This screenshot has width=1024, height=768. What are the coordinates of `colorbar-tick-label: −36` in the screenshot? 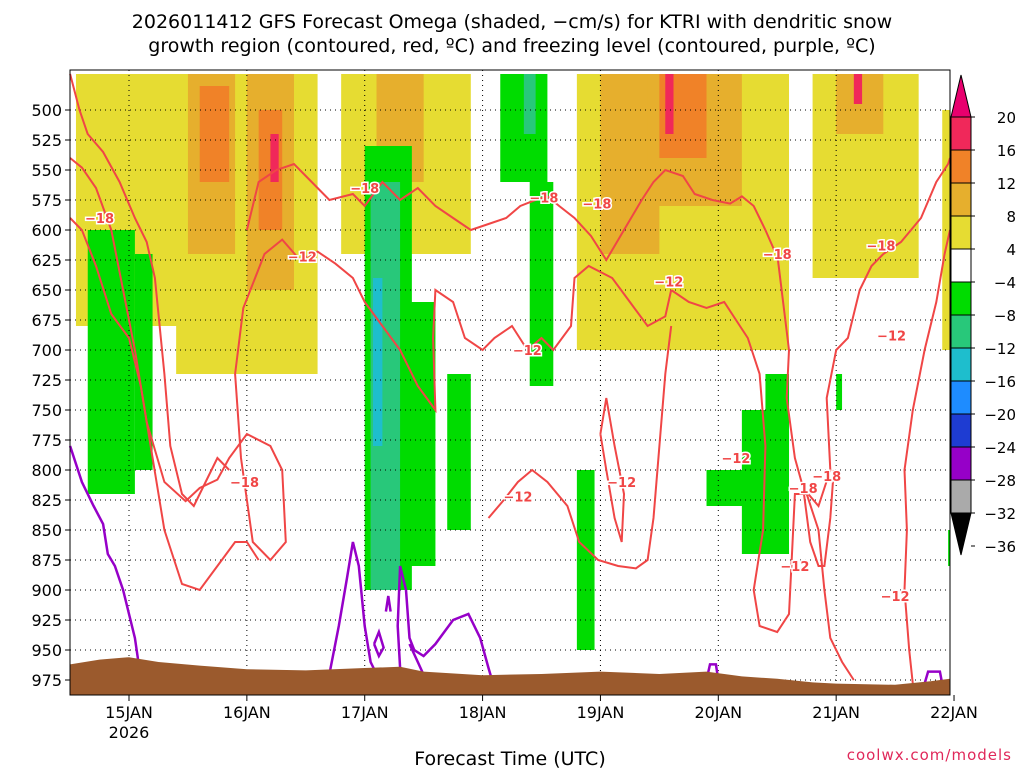 It's located at (1000, 547).